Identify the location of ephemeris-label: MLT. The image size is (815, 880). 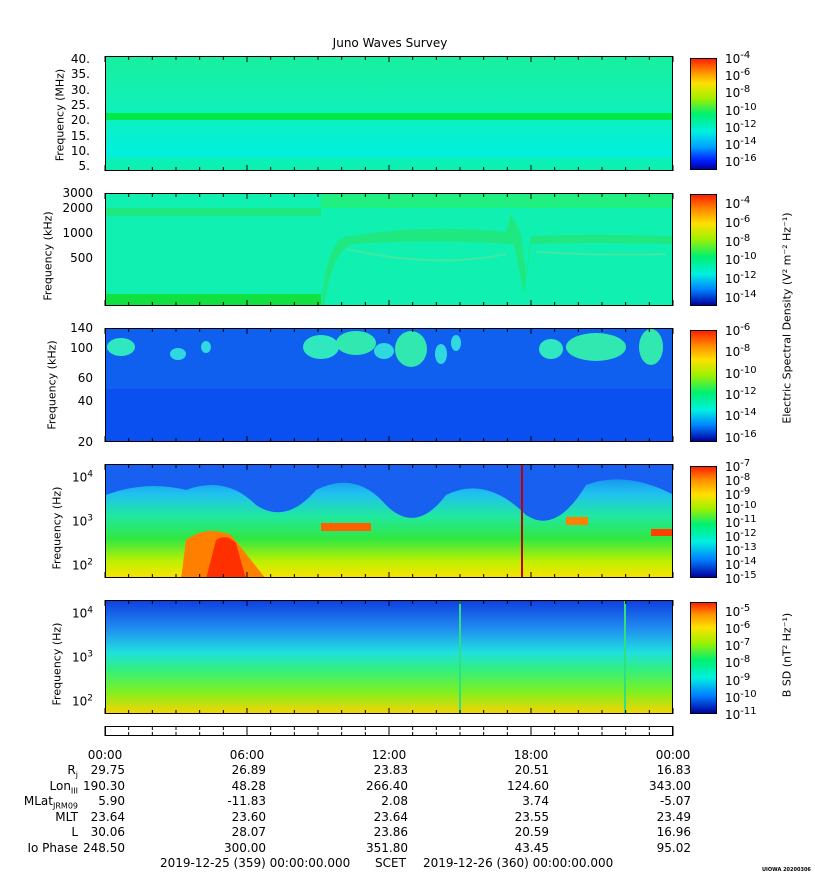
(66, 817).